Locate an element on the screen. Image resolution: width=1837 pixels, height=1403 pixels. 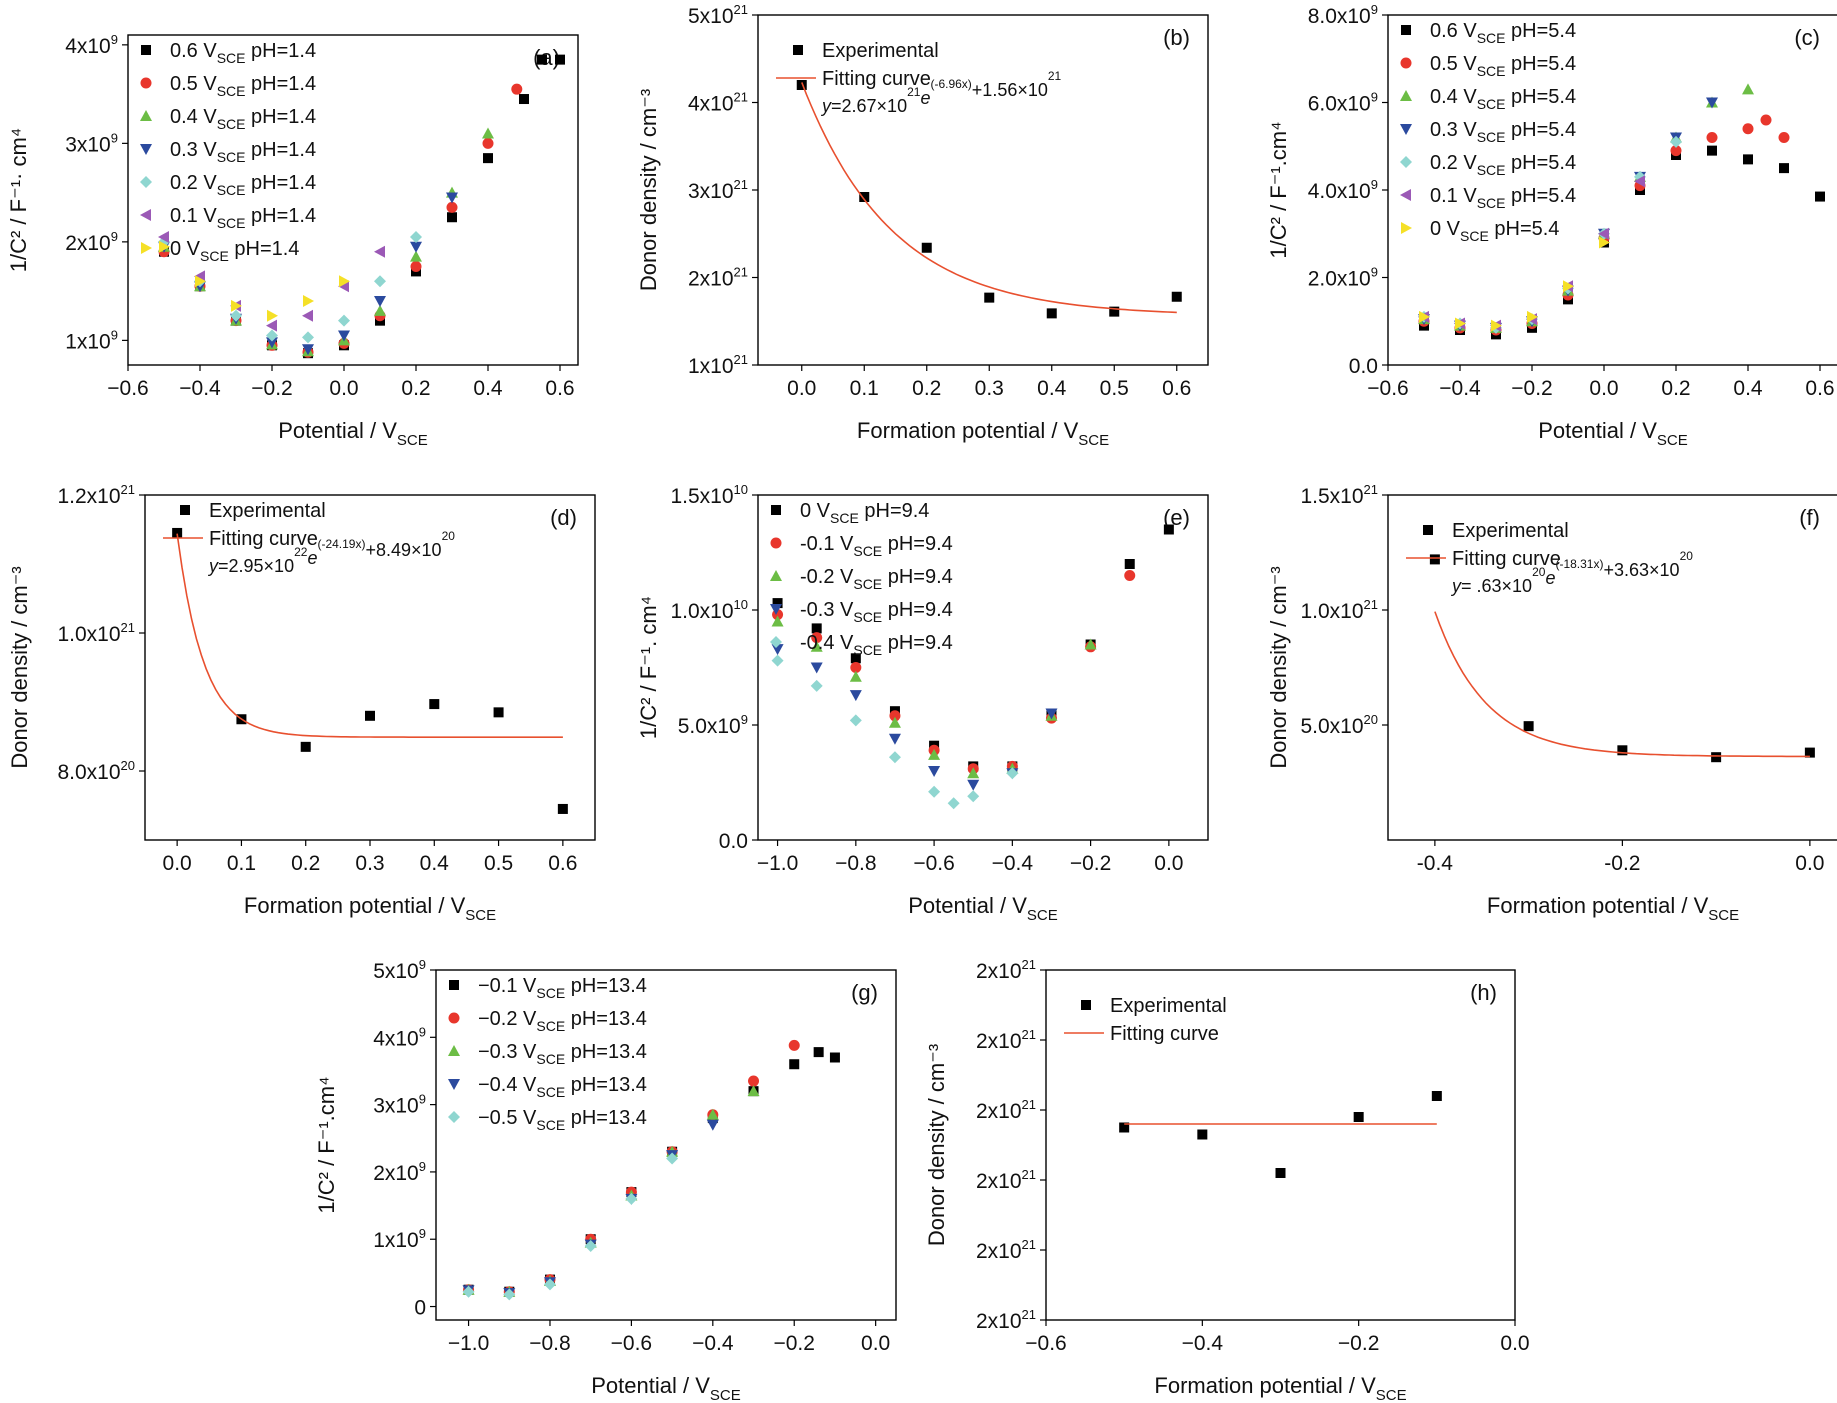
x-tick-label: -0.2 is located at coordinates (1622, 863).